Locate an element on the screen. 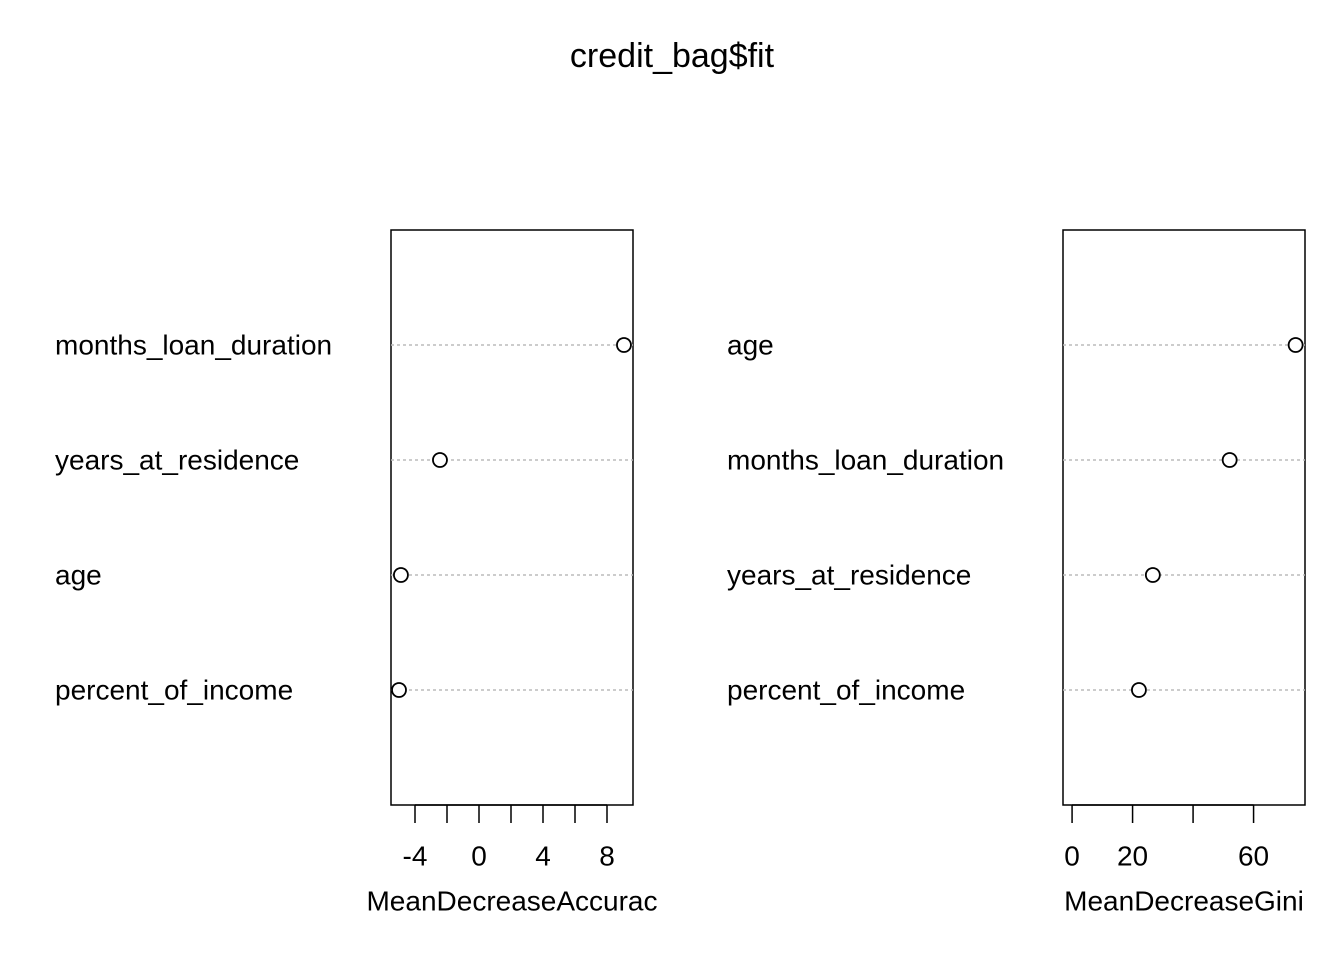 The height and width of the screenshot is (960, 1344). figure-title: credit_bag$fit is located at coordinates (672, 56).